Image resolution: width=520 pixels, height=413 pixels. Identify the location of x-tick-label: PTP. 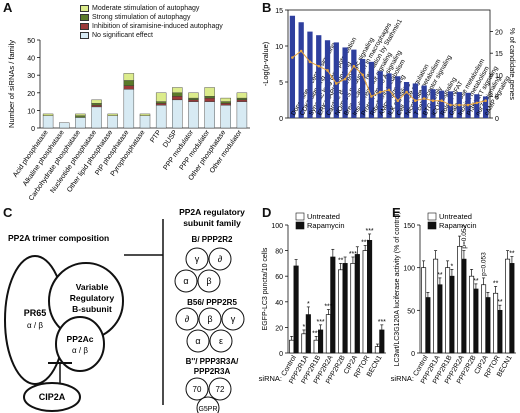
(156, 136).